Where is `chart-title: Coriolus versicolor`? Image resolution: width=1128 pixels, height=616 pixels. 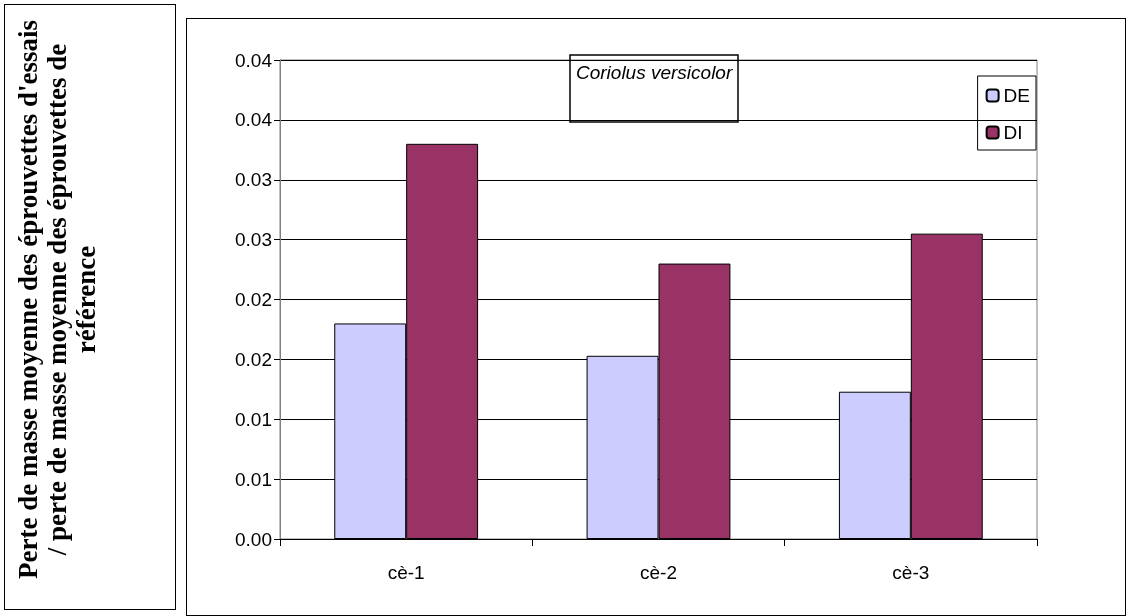
chart-title: Coriolus versicolor is located at coordinates (654, 72).